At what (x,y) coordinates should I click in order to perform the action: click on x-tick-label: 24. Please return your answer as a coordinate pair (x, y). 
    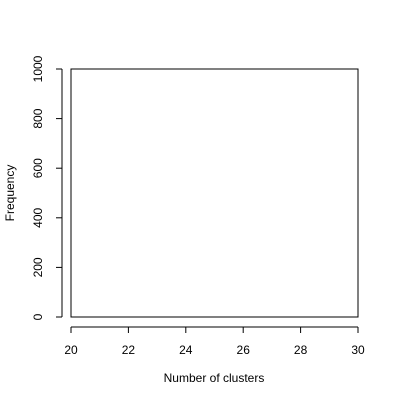
    Looking at the image, I should click on (186, 350).